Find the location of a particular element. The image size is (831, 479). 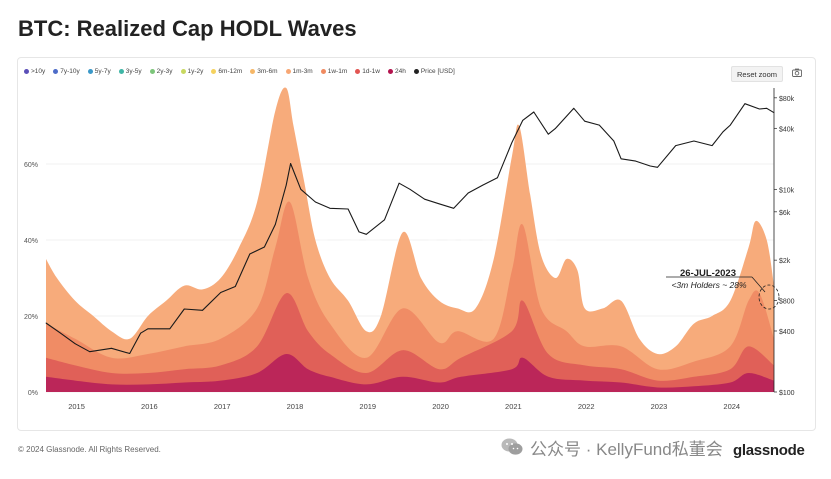

wechat-watermark: 公众号 · KellyFund私董会 is located at coordinates (662, 447).